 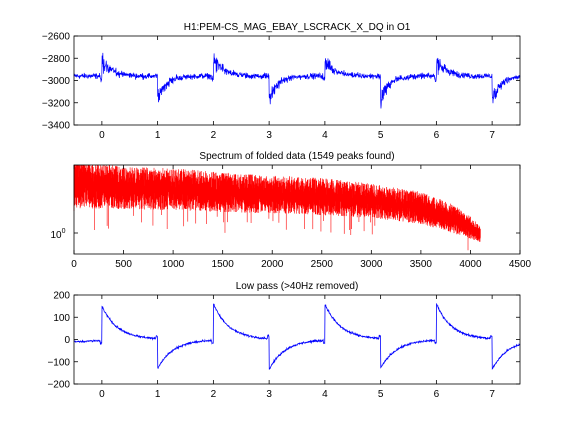 I want to click on ytick-label: −3000, so click(x=56, y=81).